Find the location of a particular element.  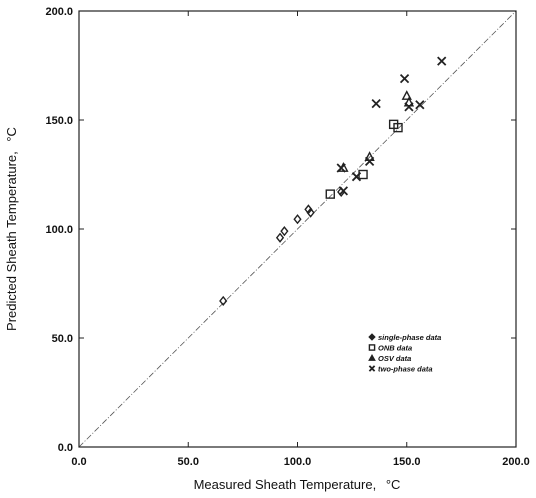

legend-label: OSV data is located at coordinates (394, 358).